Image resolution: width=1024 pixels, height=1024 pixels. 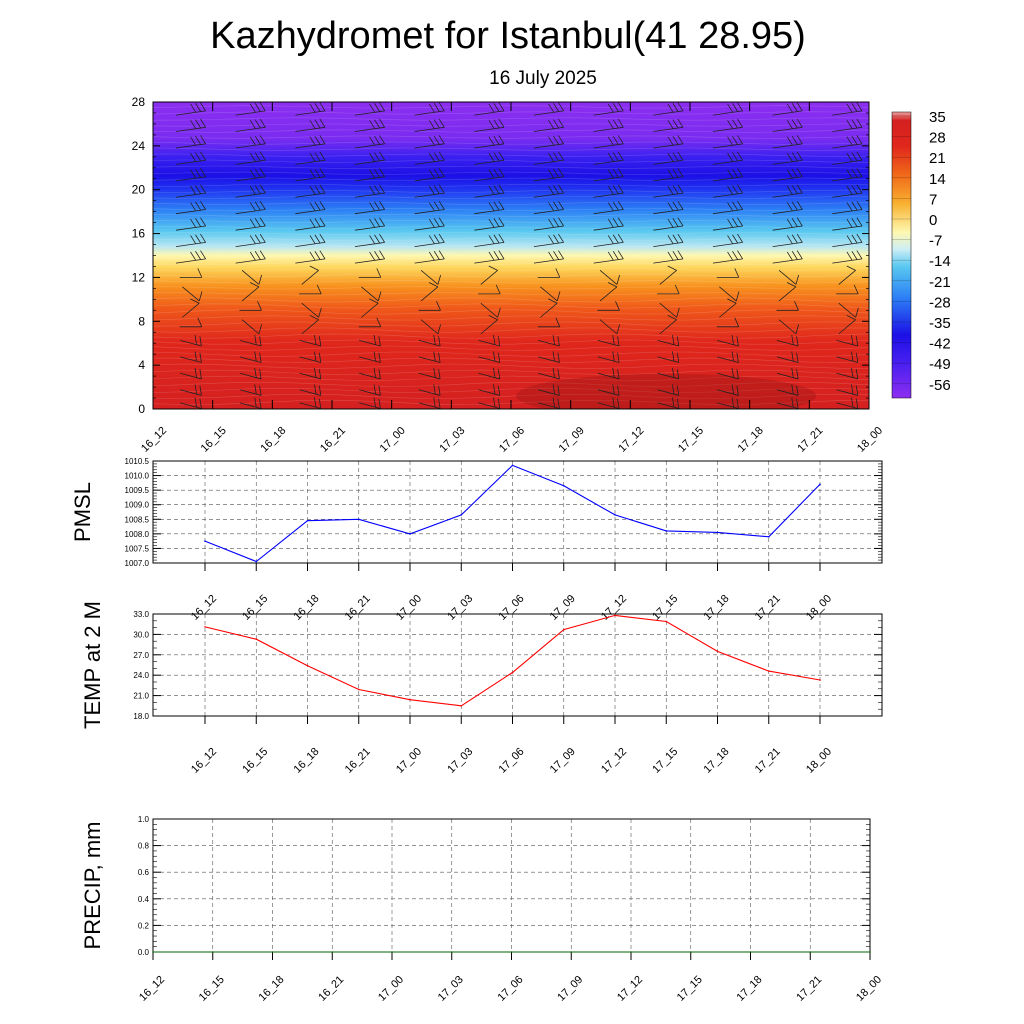 What do you see at coordinates (139, 277) in the screenshot?
I see `y-tick-label: 12` at bounding box center [139, 277].